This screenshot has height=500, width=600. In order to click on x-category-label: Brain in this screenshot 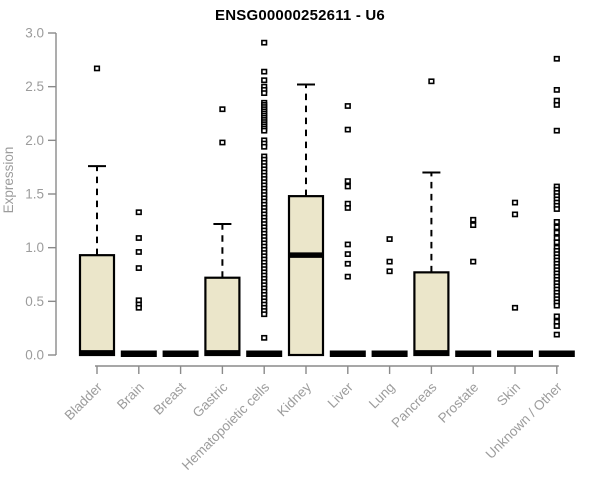, I will do `click(130, 396)`.